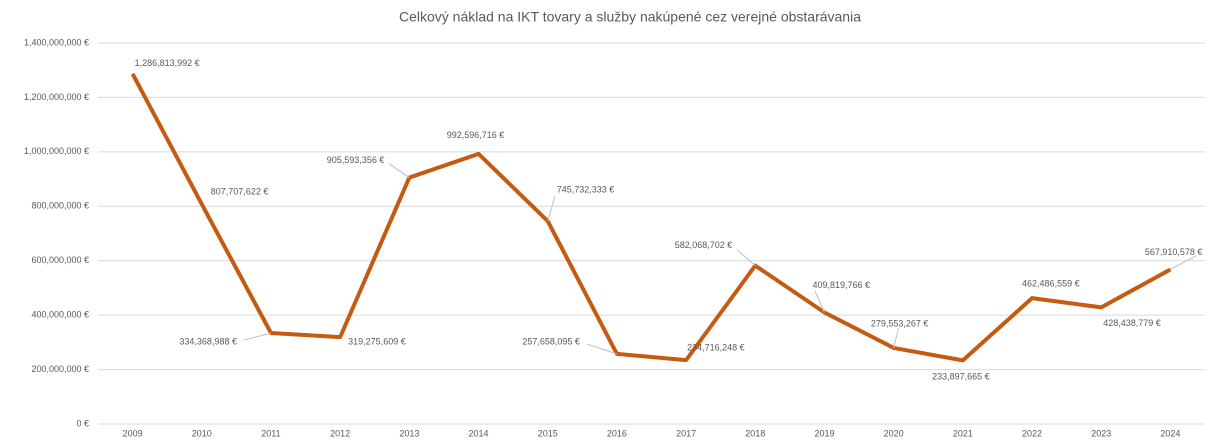 This screenshot has height=445, width=1223. Describe the element at coordinates (617, 433) in the screenshot. I see `x-tick-label: 2016` at that location.